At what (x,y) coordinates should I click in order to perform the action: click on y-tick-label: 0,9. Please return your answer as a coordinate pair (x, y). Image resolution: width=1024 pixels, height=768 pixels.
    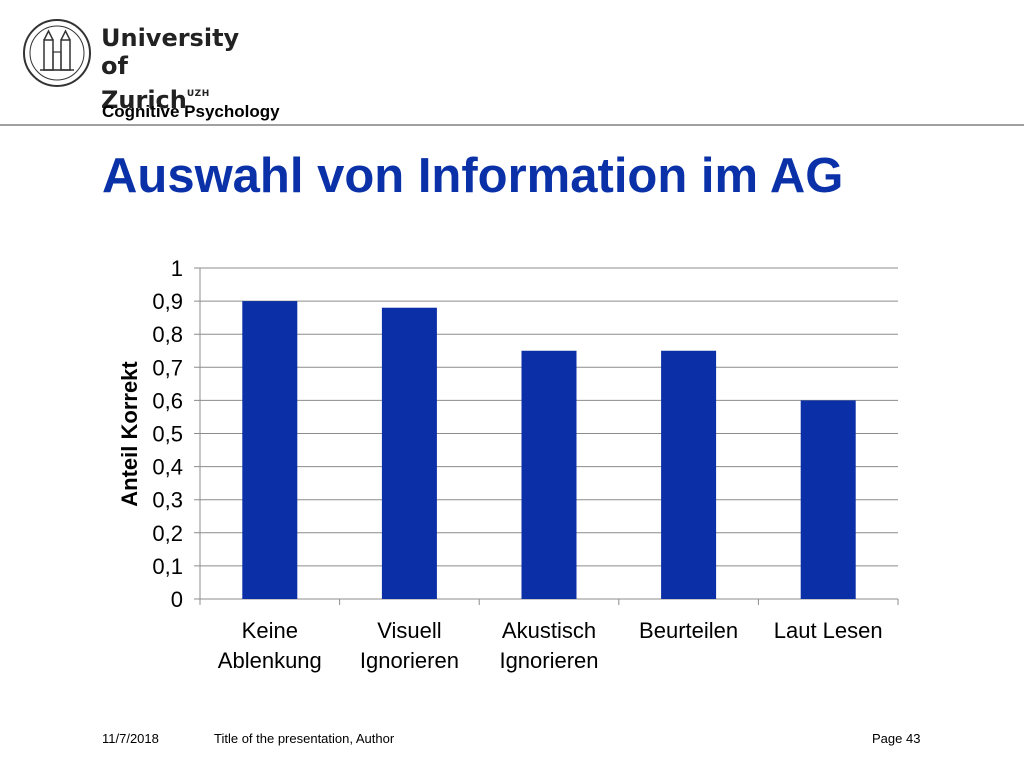
    Looking at the image, I should click on (167, 301).